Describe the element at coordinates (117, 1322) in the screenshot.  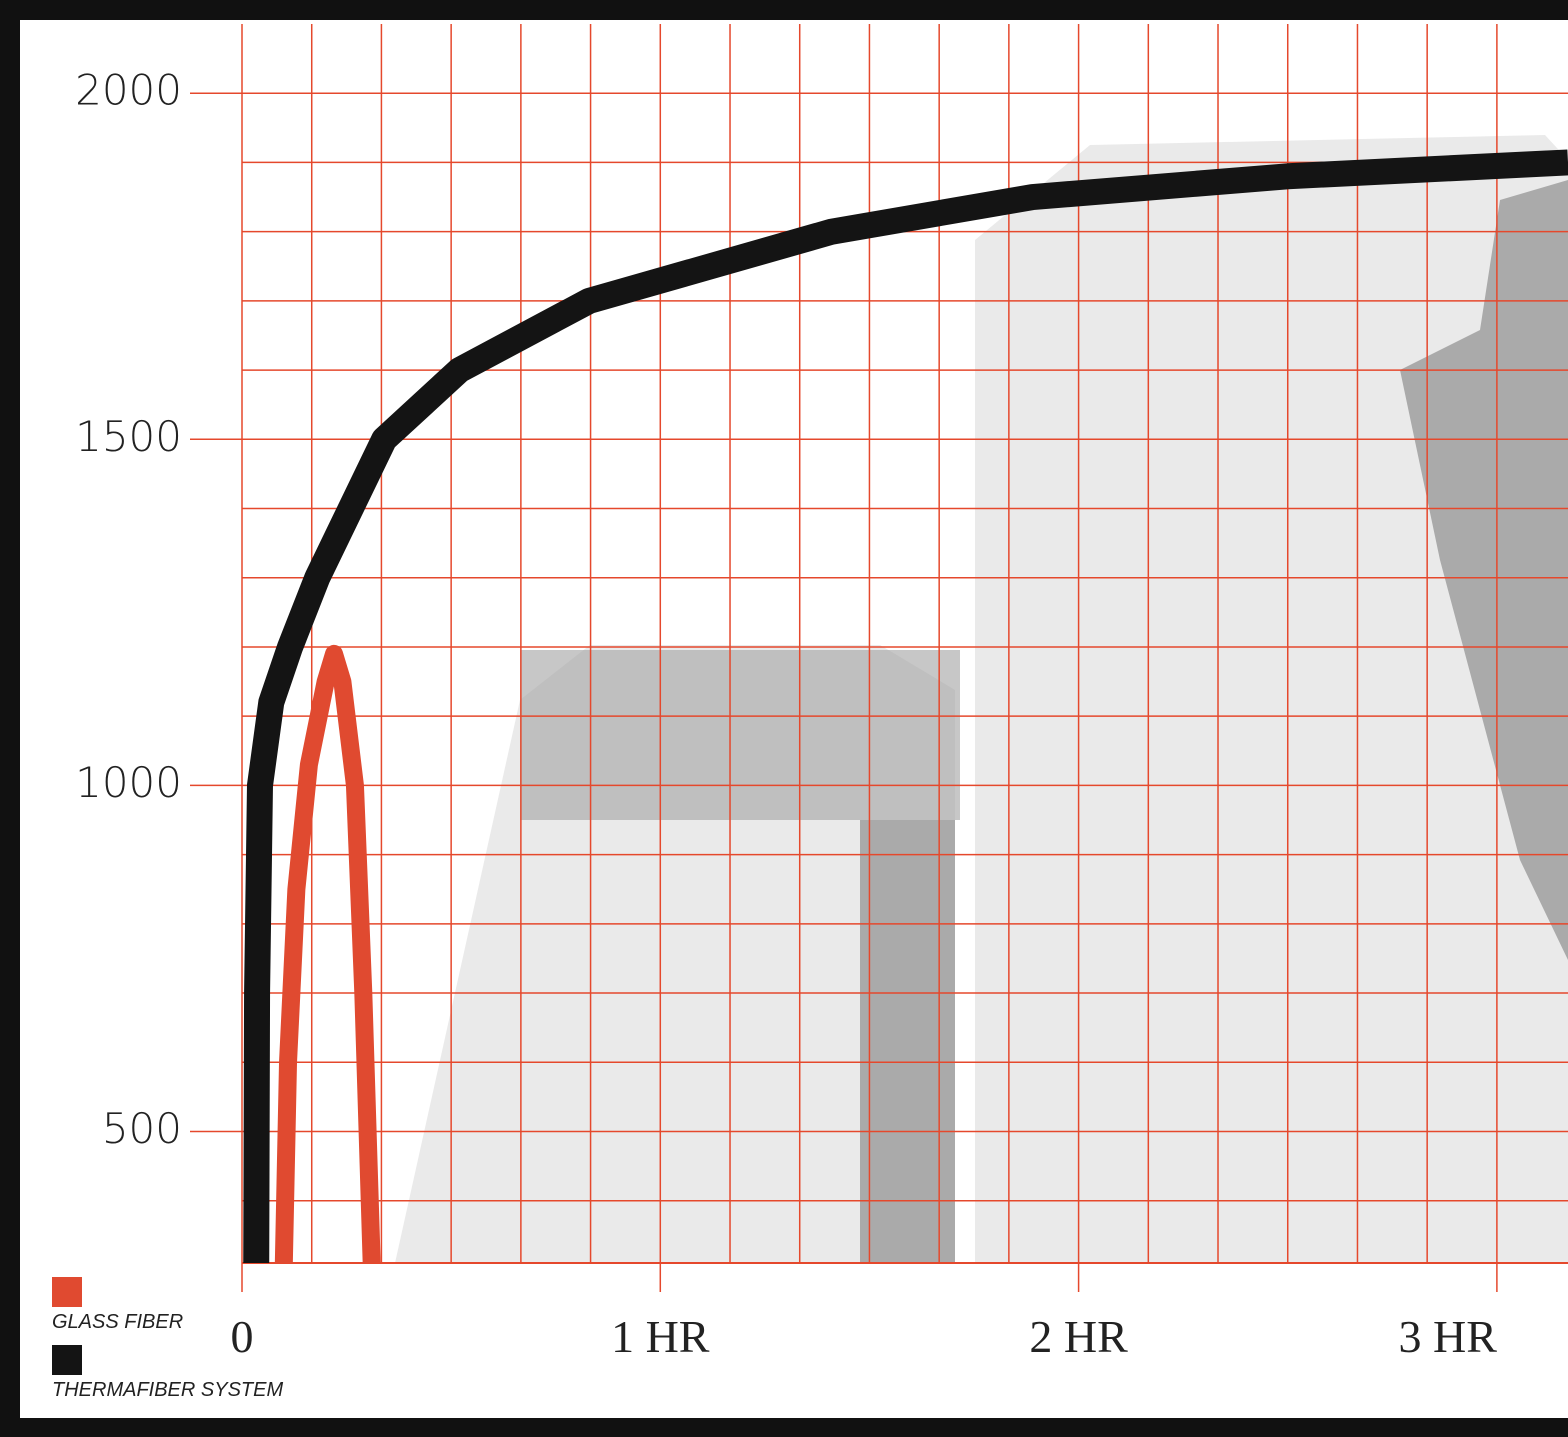
I see `legend-label: GLASS FIBER` at that location.